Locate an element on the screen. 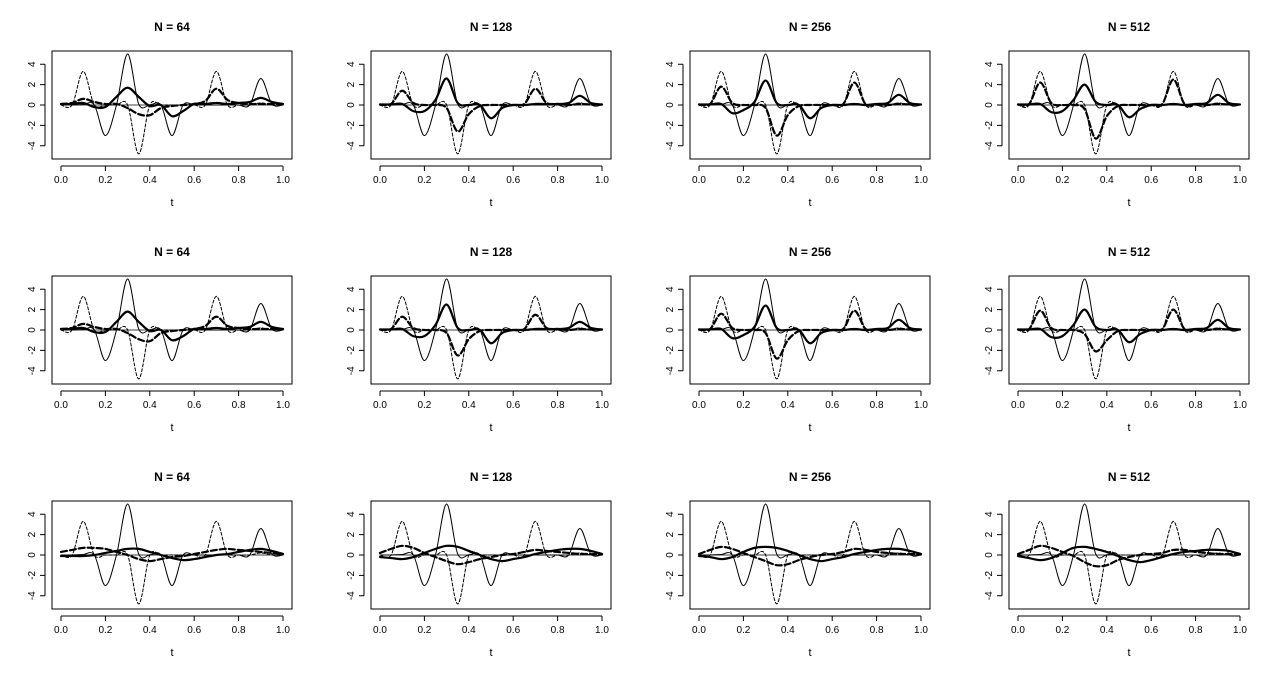 This screenshot has width=1276, height=675. x-tick-label: 0.2 is located at coordinates (1062, 630).